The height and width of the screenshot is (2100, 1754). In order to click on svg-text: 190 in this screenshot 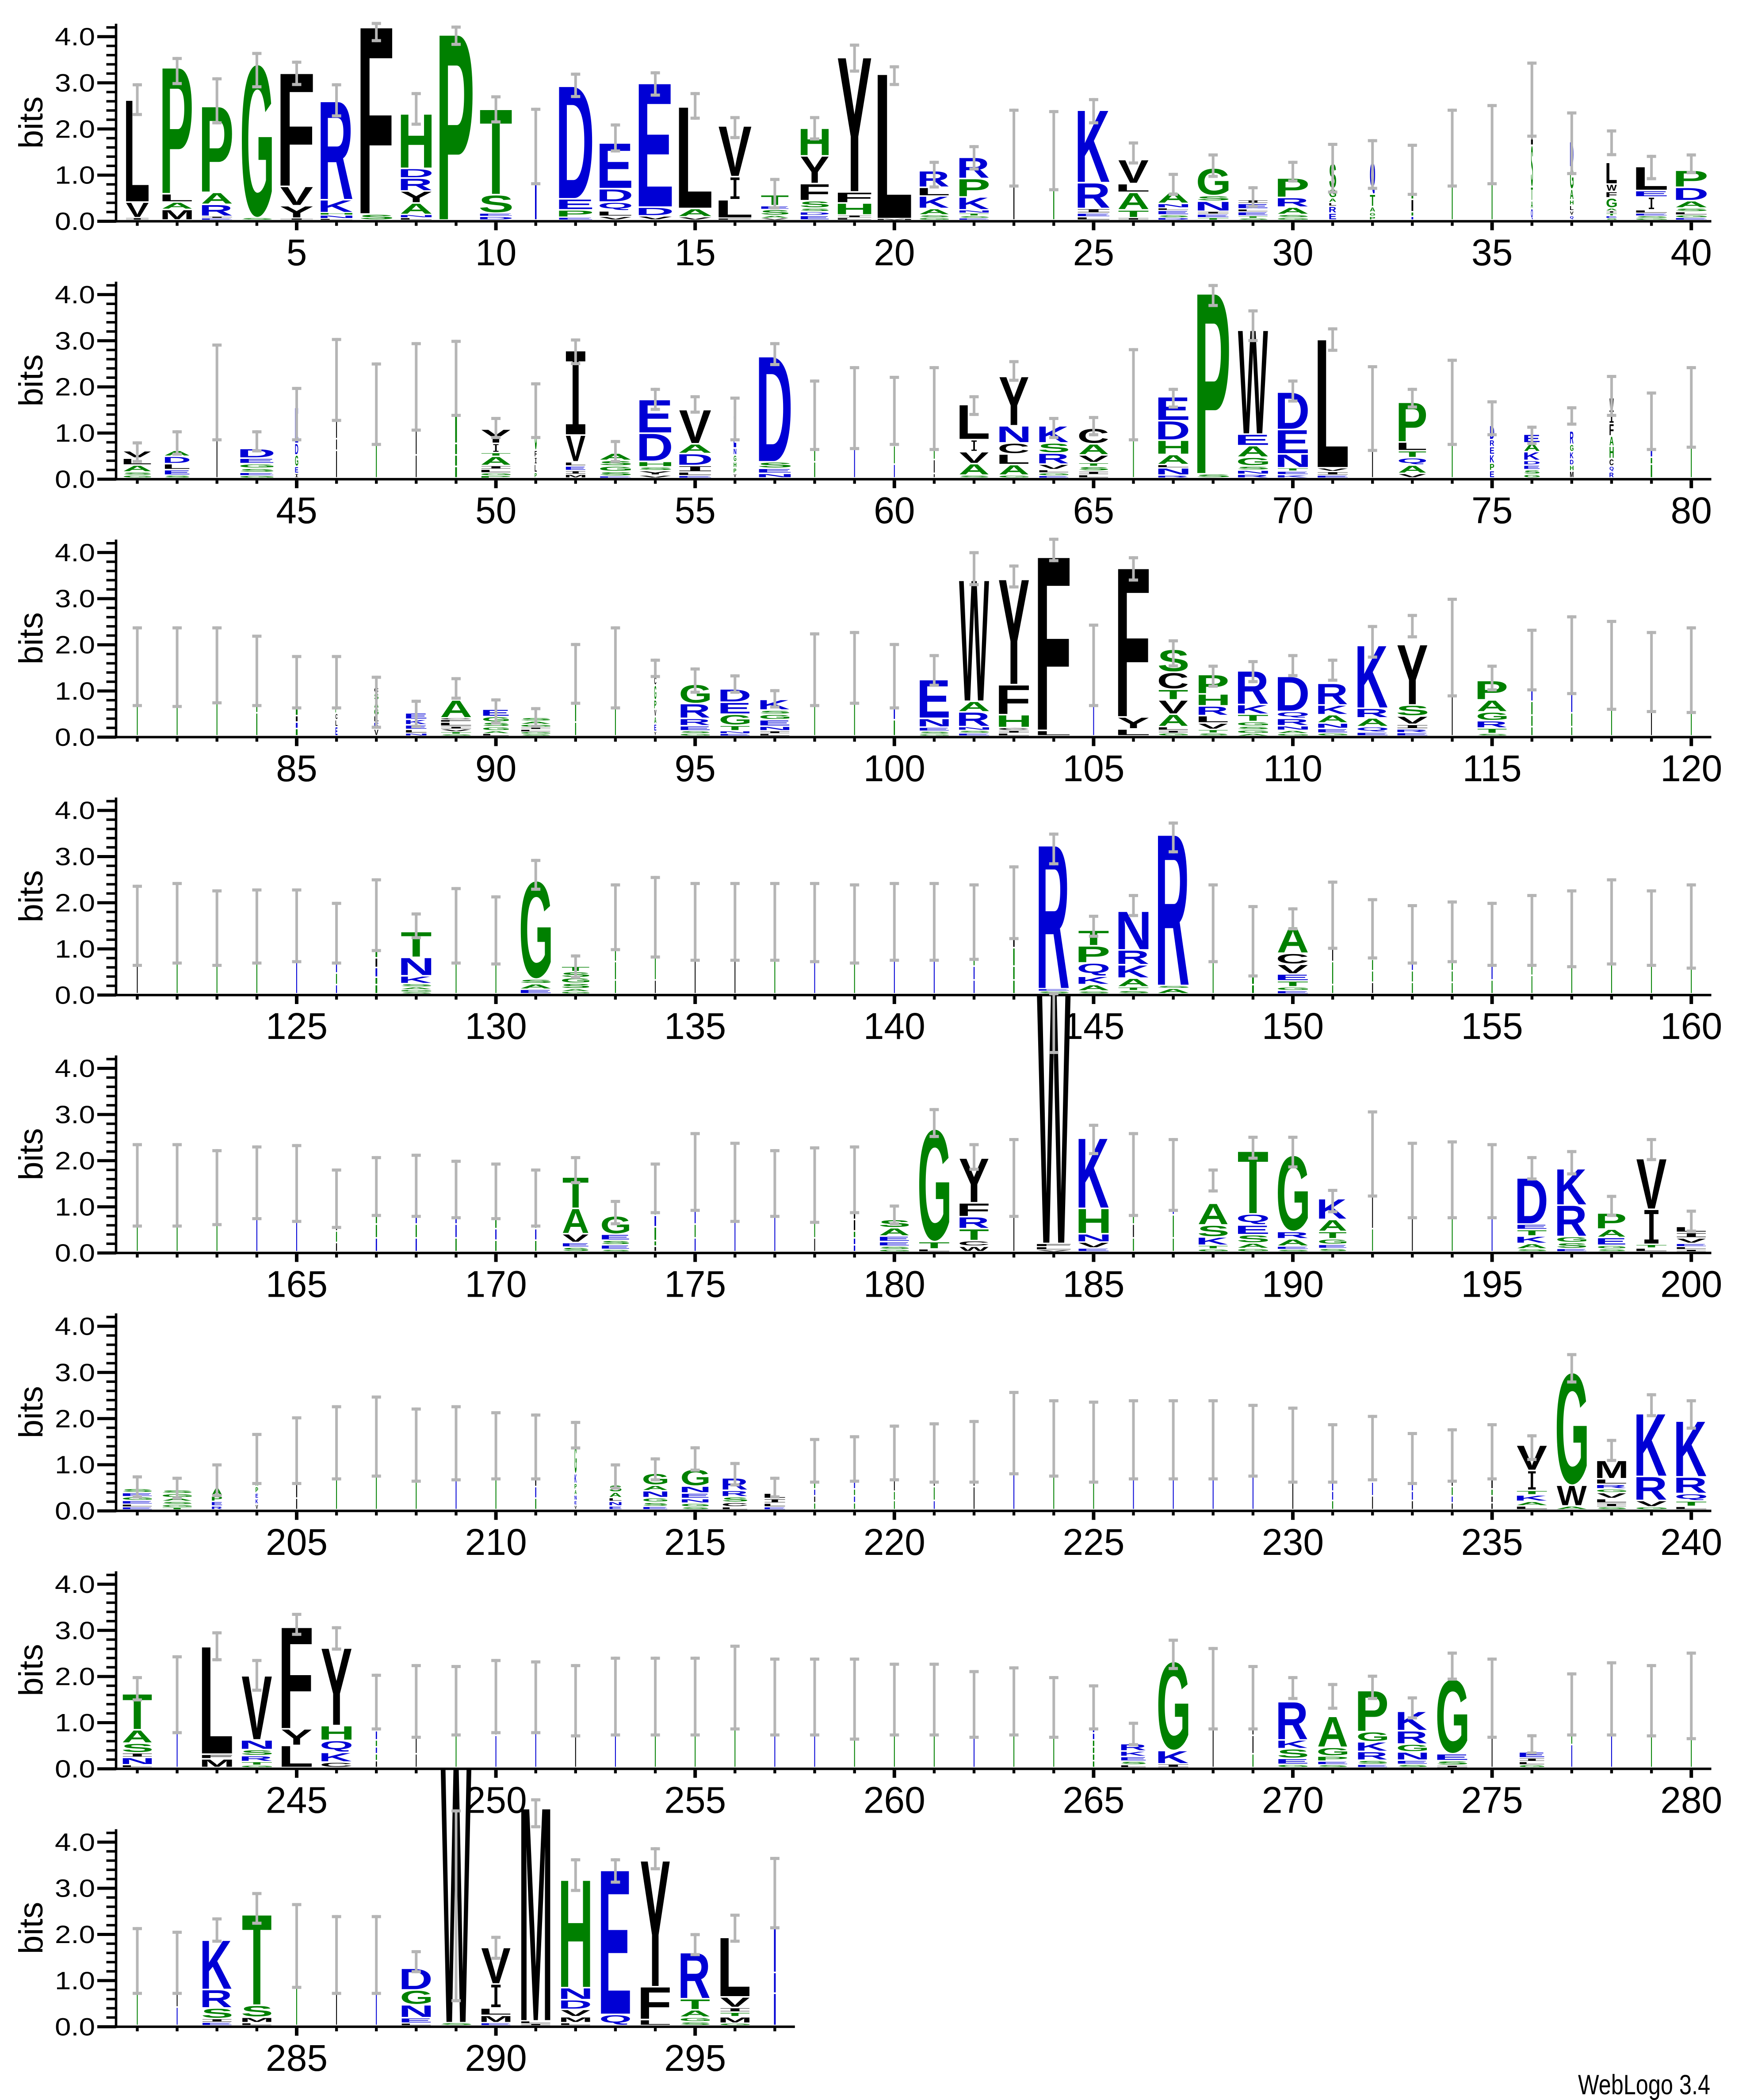, I will do `click(1293, 1284)`.